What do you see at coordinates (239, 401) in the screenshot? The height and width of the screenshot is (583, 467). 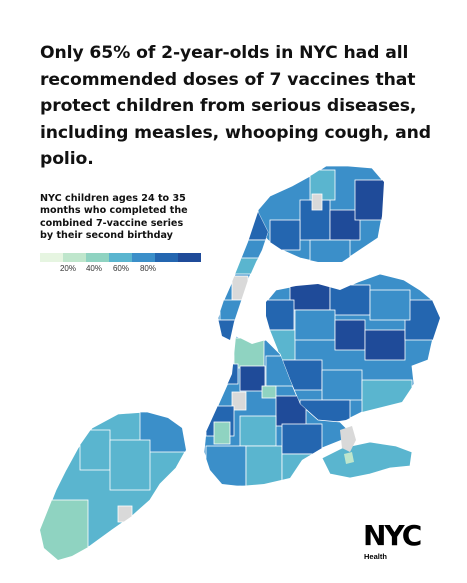 I see `brooklyn-park` at bounding box center [239, 401].